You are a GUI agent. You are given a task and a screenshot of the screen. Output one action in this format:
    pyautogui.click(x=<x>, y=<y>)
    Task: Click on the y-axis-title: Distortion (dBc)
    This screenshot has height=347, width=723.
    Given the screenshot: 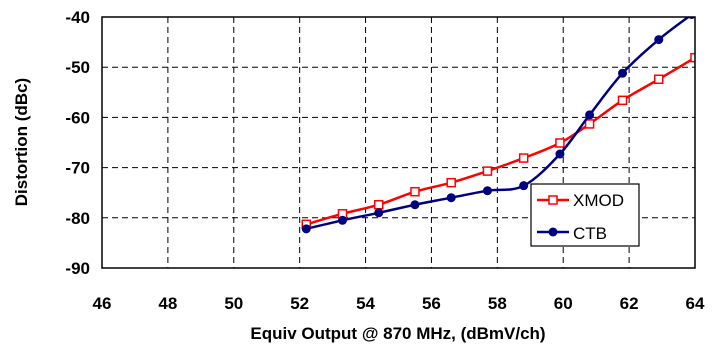 What is the action you would take?
    pyautogui.click(x=21, y=142)
    